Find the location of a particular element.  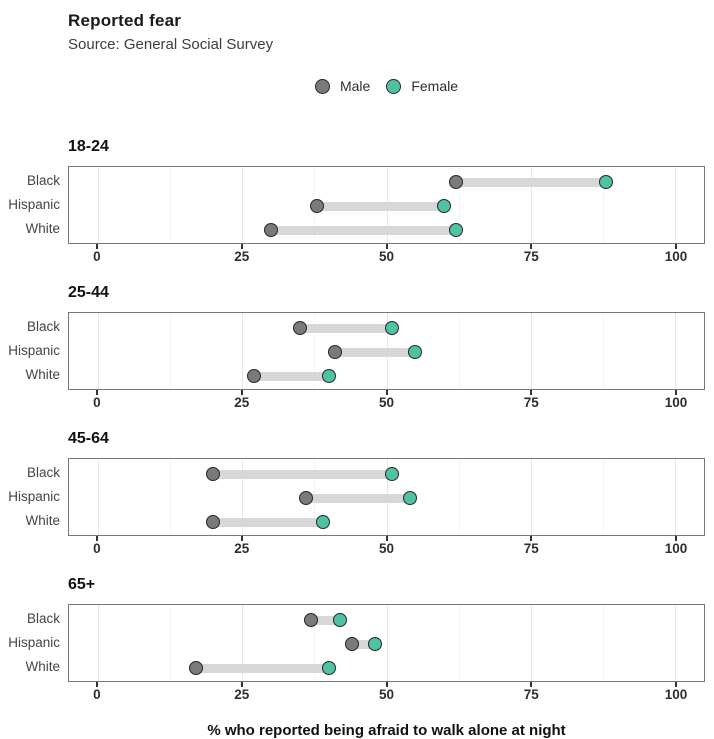

y-label: Black is located at coordinates (43, 472).